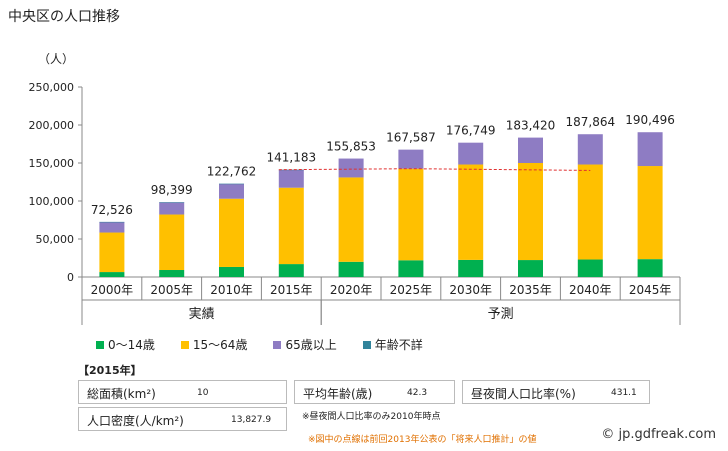  I want to click on legend-item-65-plus: 65歳以上, so click(305, 344).